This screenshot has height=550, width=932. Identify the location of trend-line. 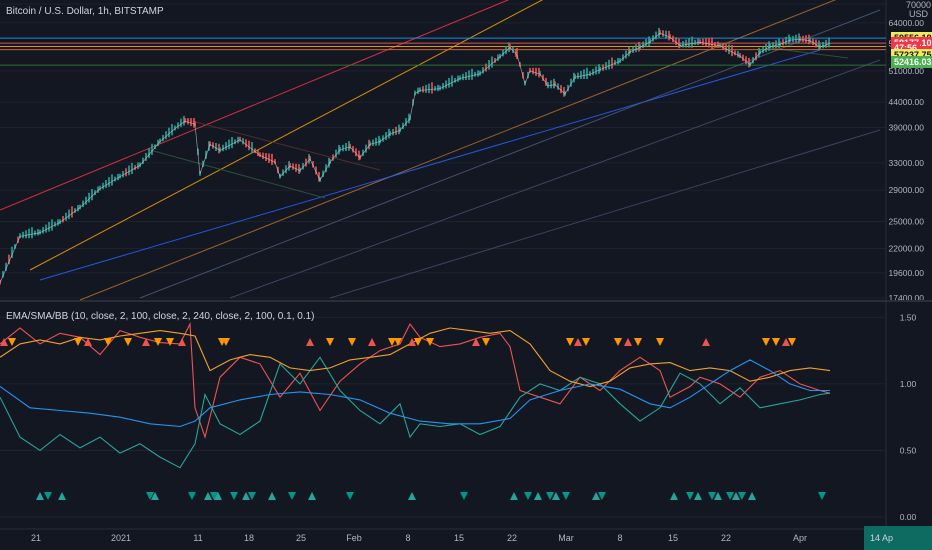
(237, 174).